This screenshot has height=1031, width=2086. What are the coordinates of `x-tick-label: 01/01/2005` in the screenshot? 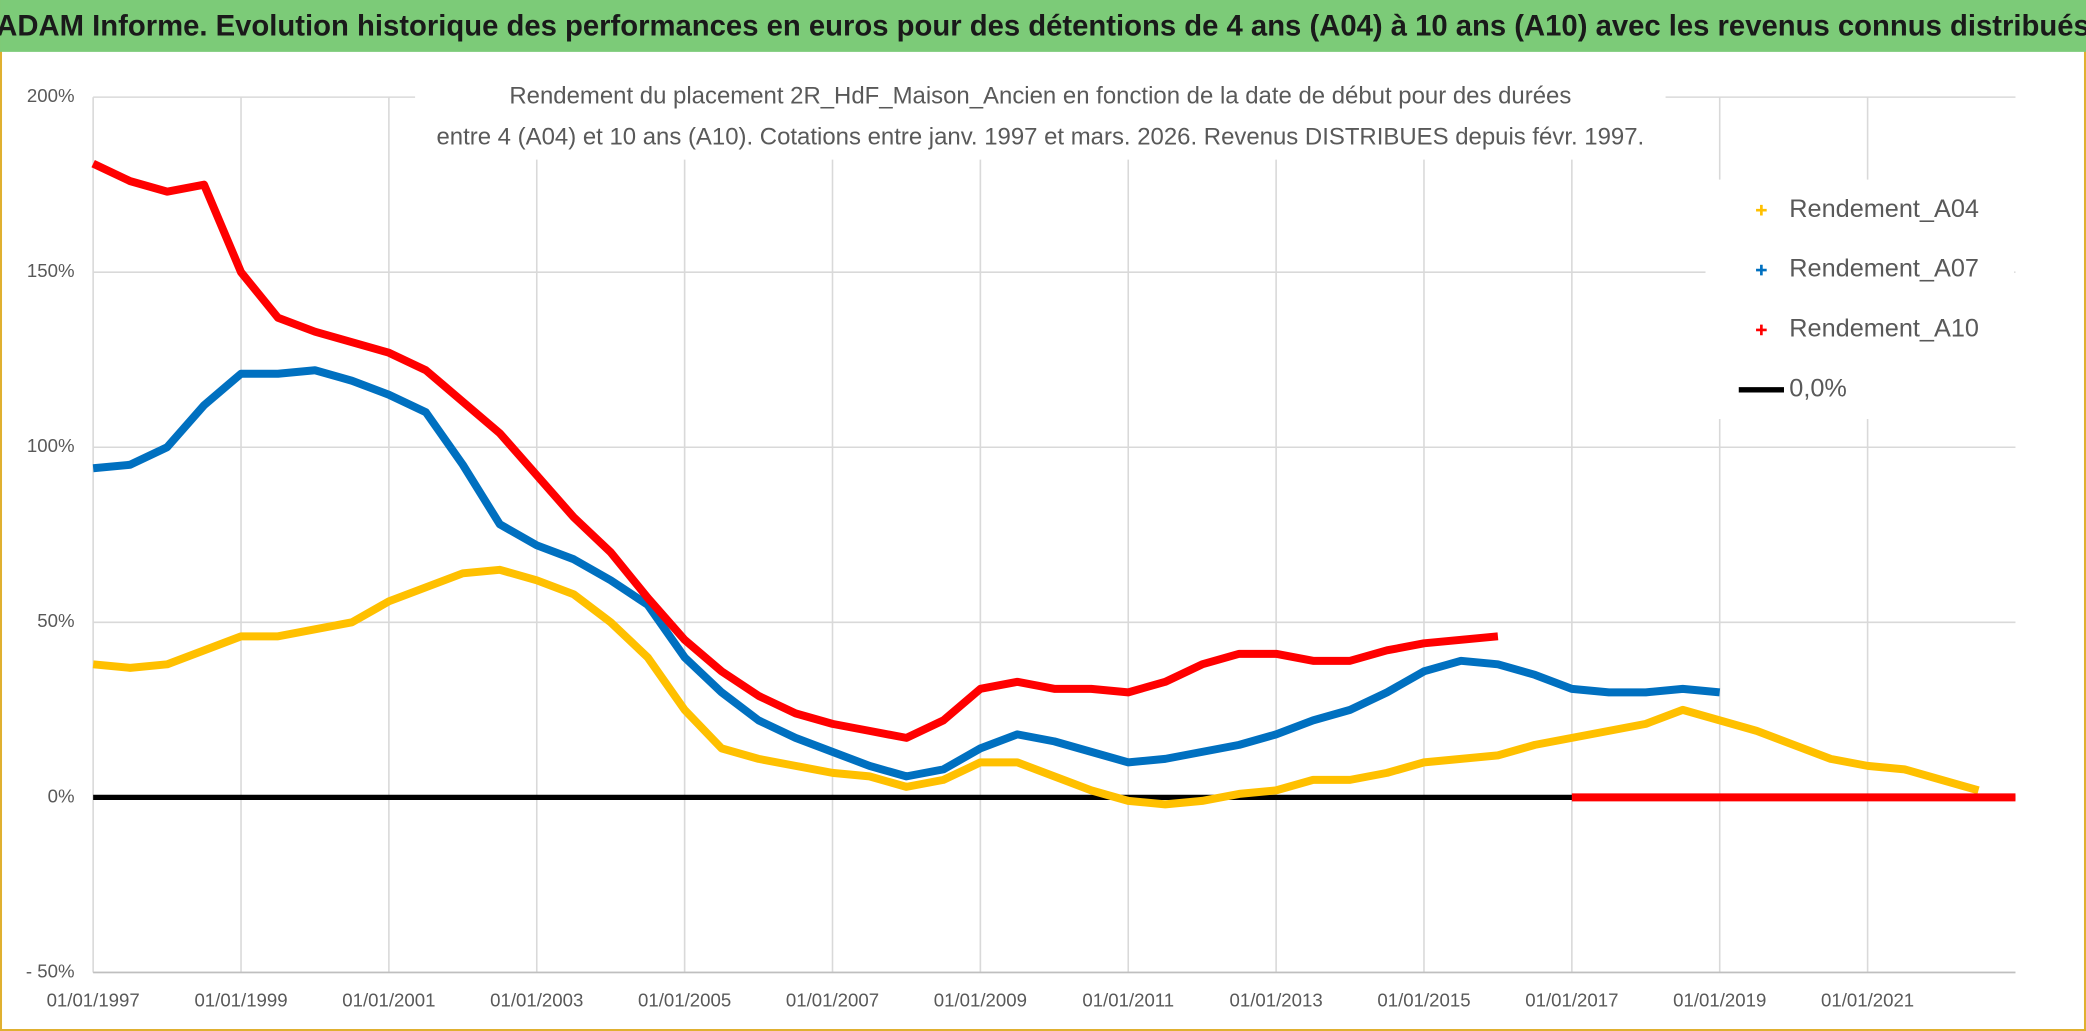 It's located at (684, 1000).